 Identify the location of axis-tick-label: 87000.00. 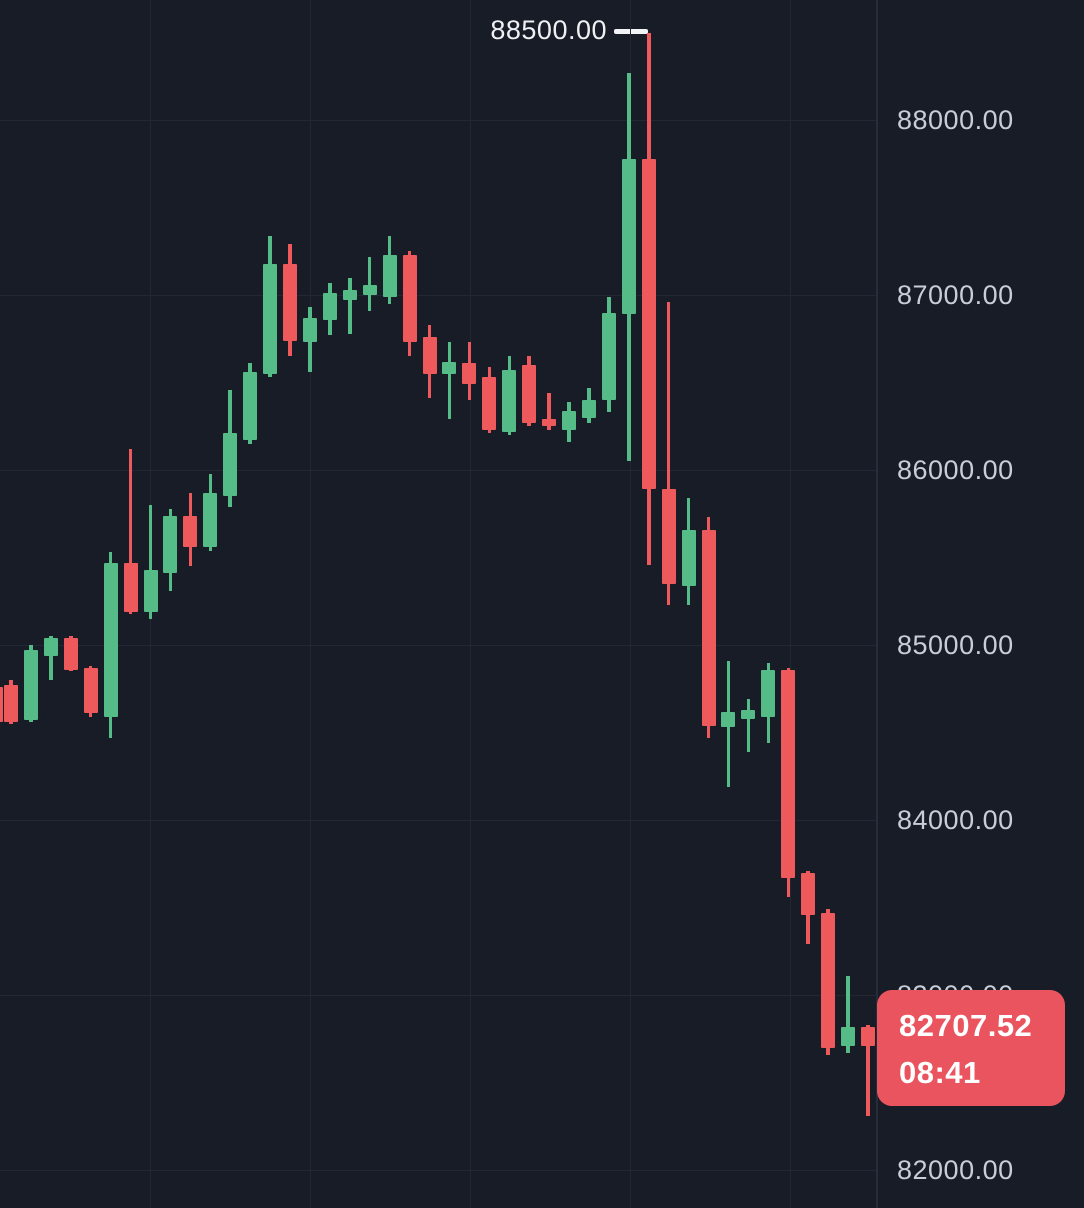
(955, 295).